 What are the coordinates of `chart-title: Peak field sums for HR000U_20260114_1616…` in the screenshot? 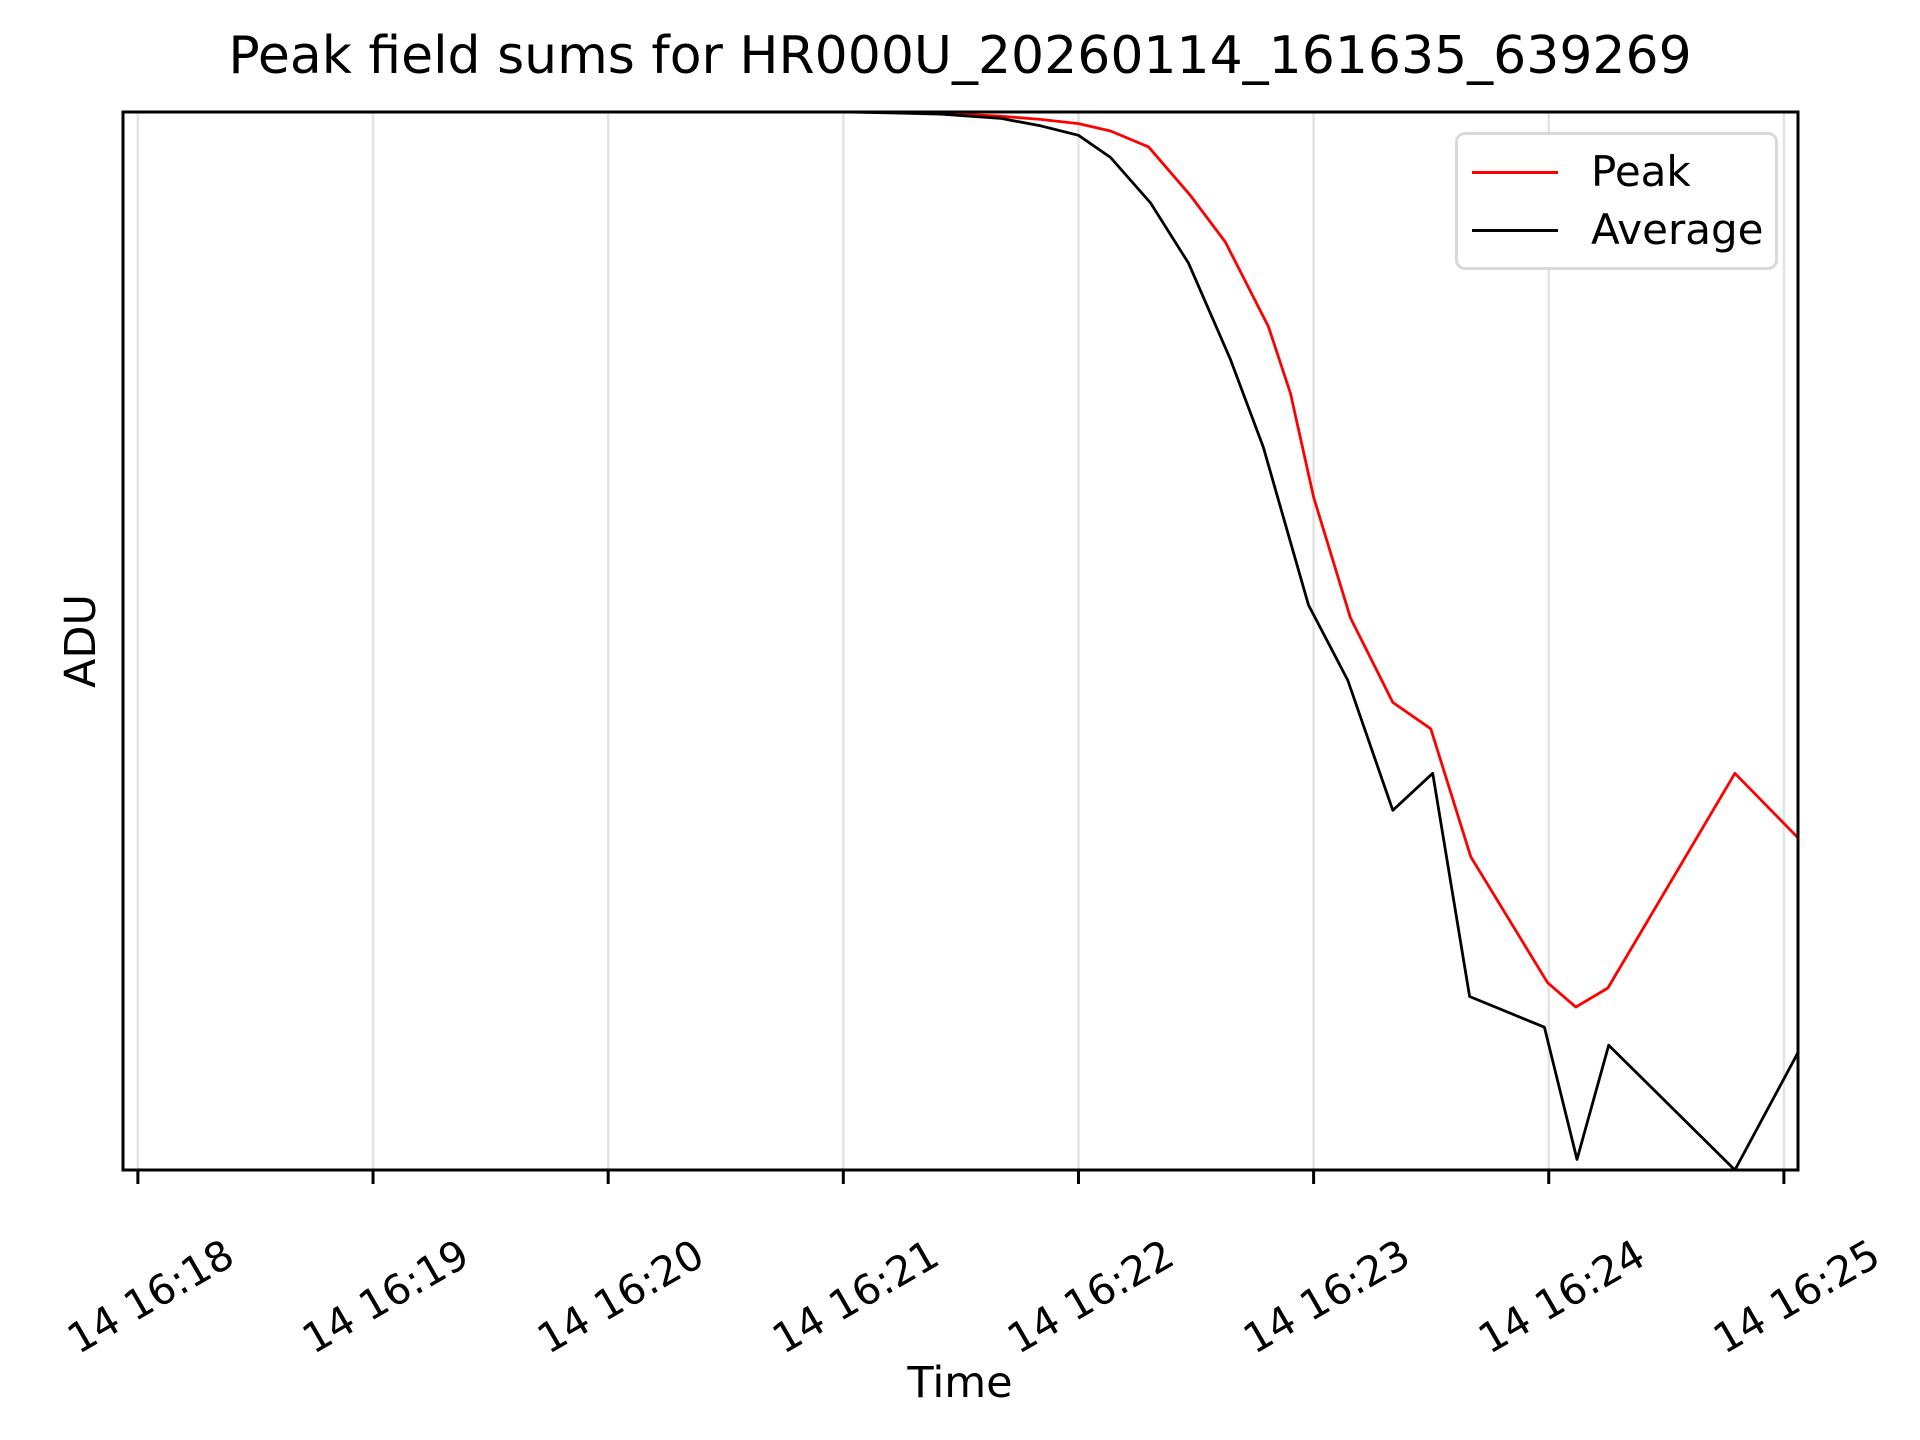 It's located at (960, 56).